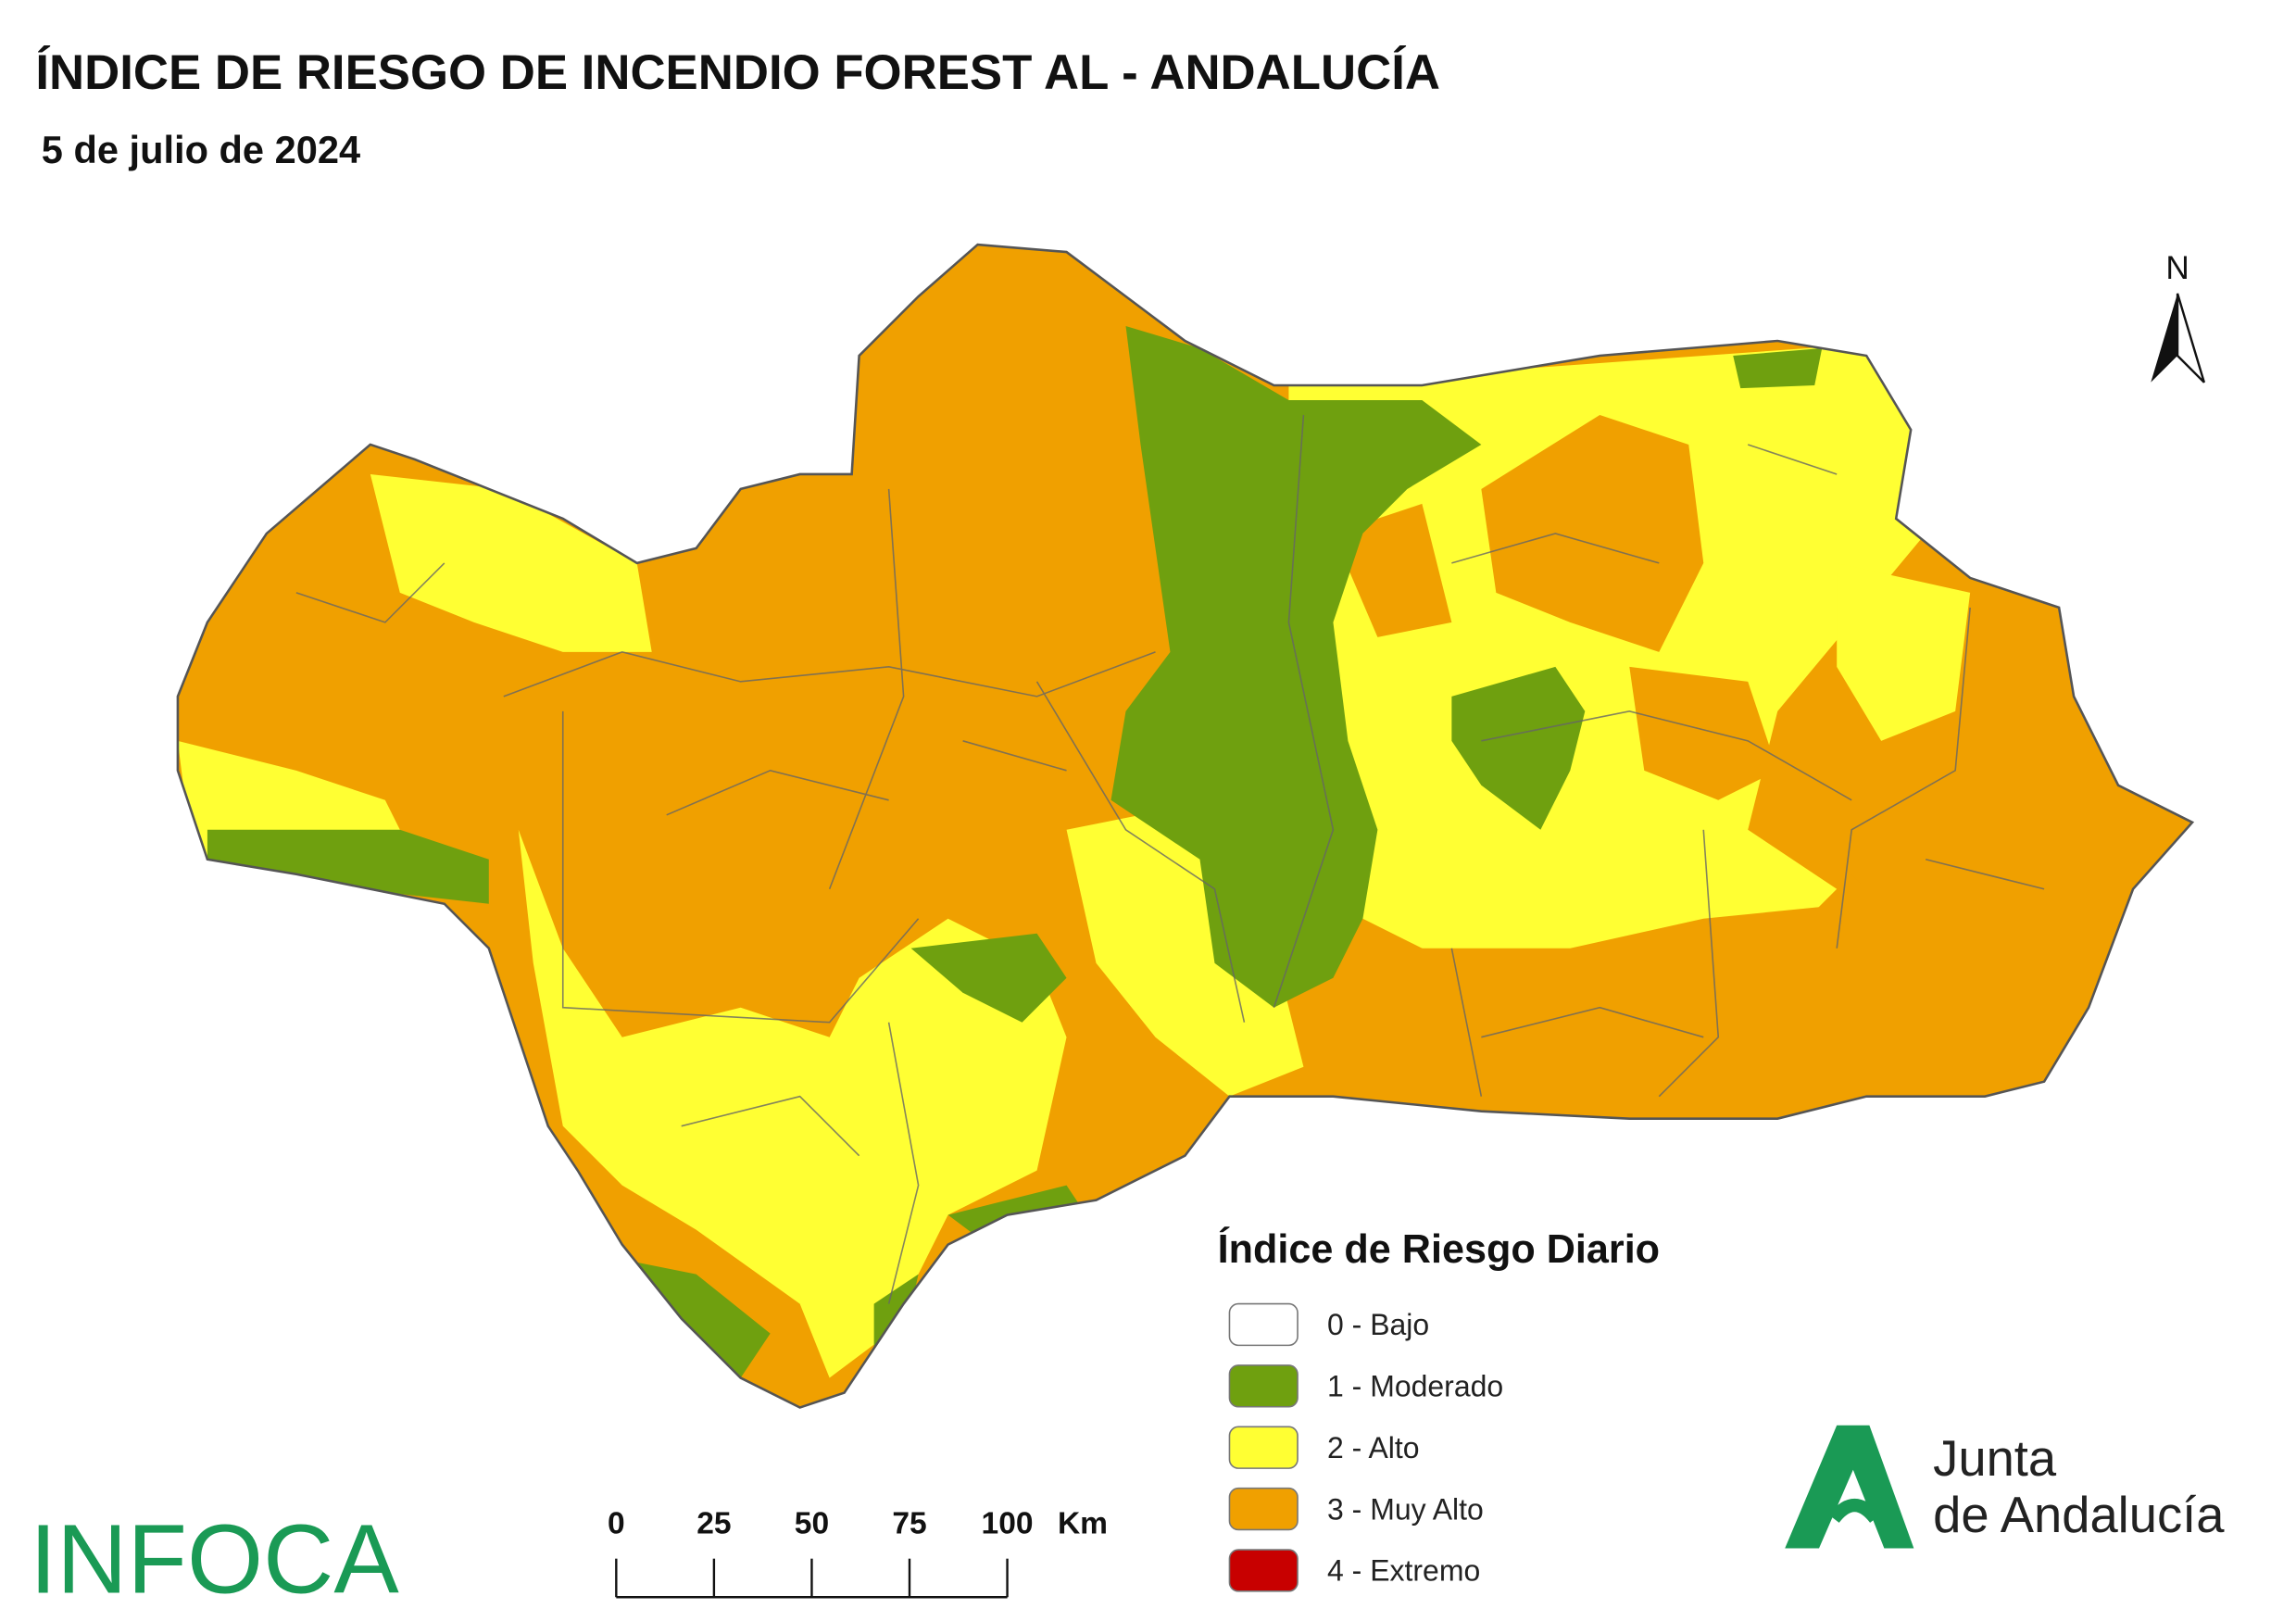 This screenshot has height=1621, width=2296. What do you see at coordinates (858, 1552) in the screenshot?
I see `scale-bar: 0 25 50 75 100 Km` at bounding box center [858, 1552].